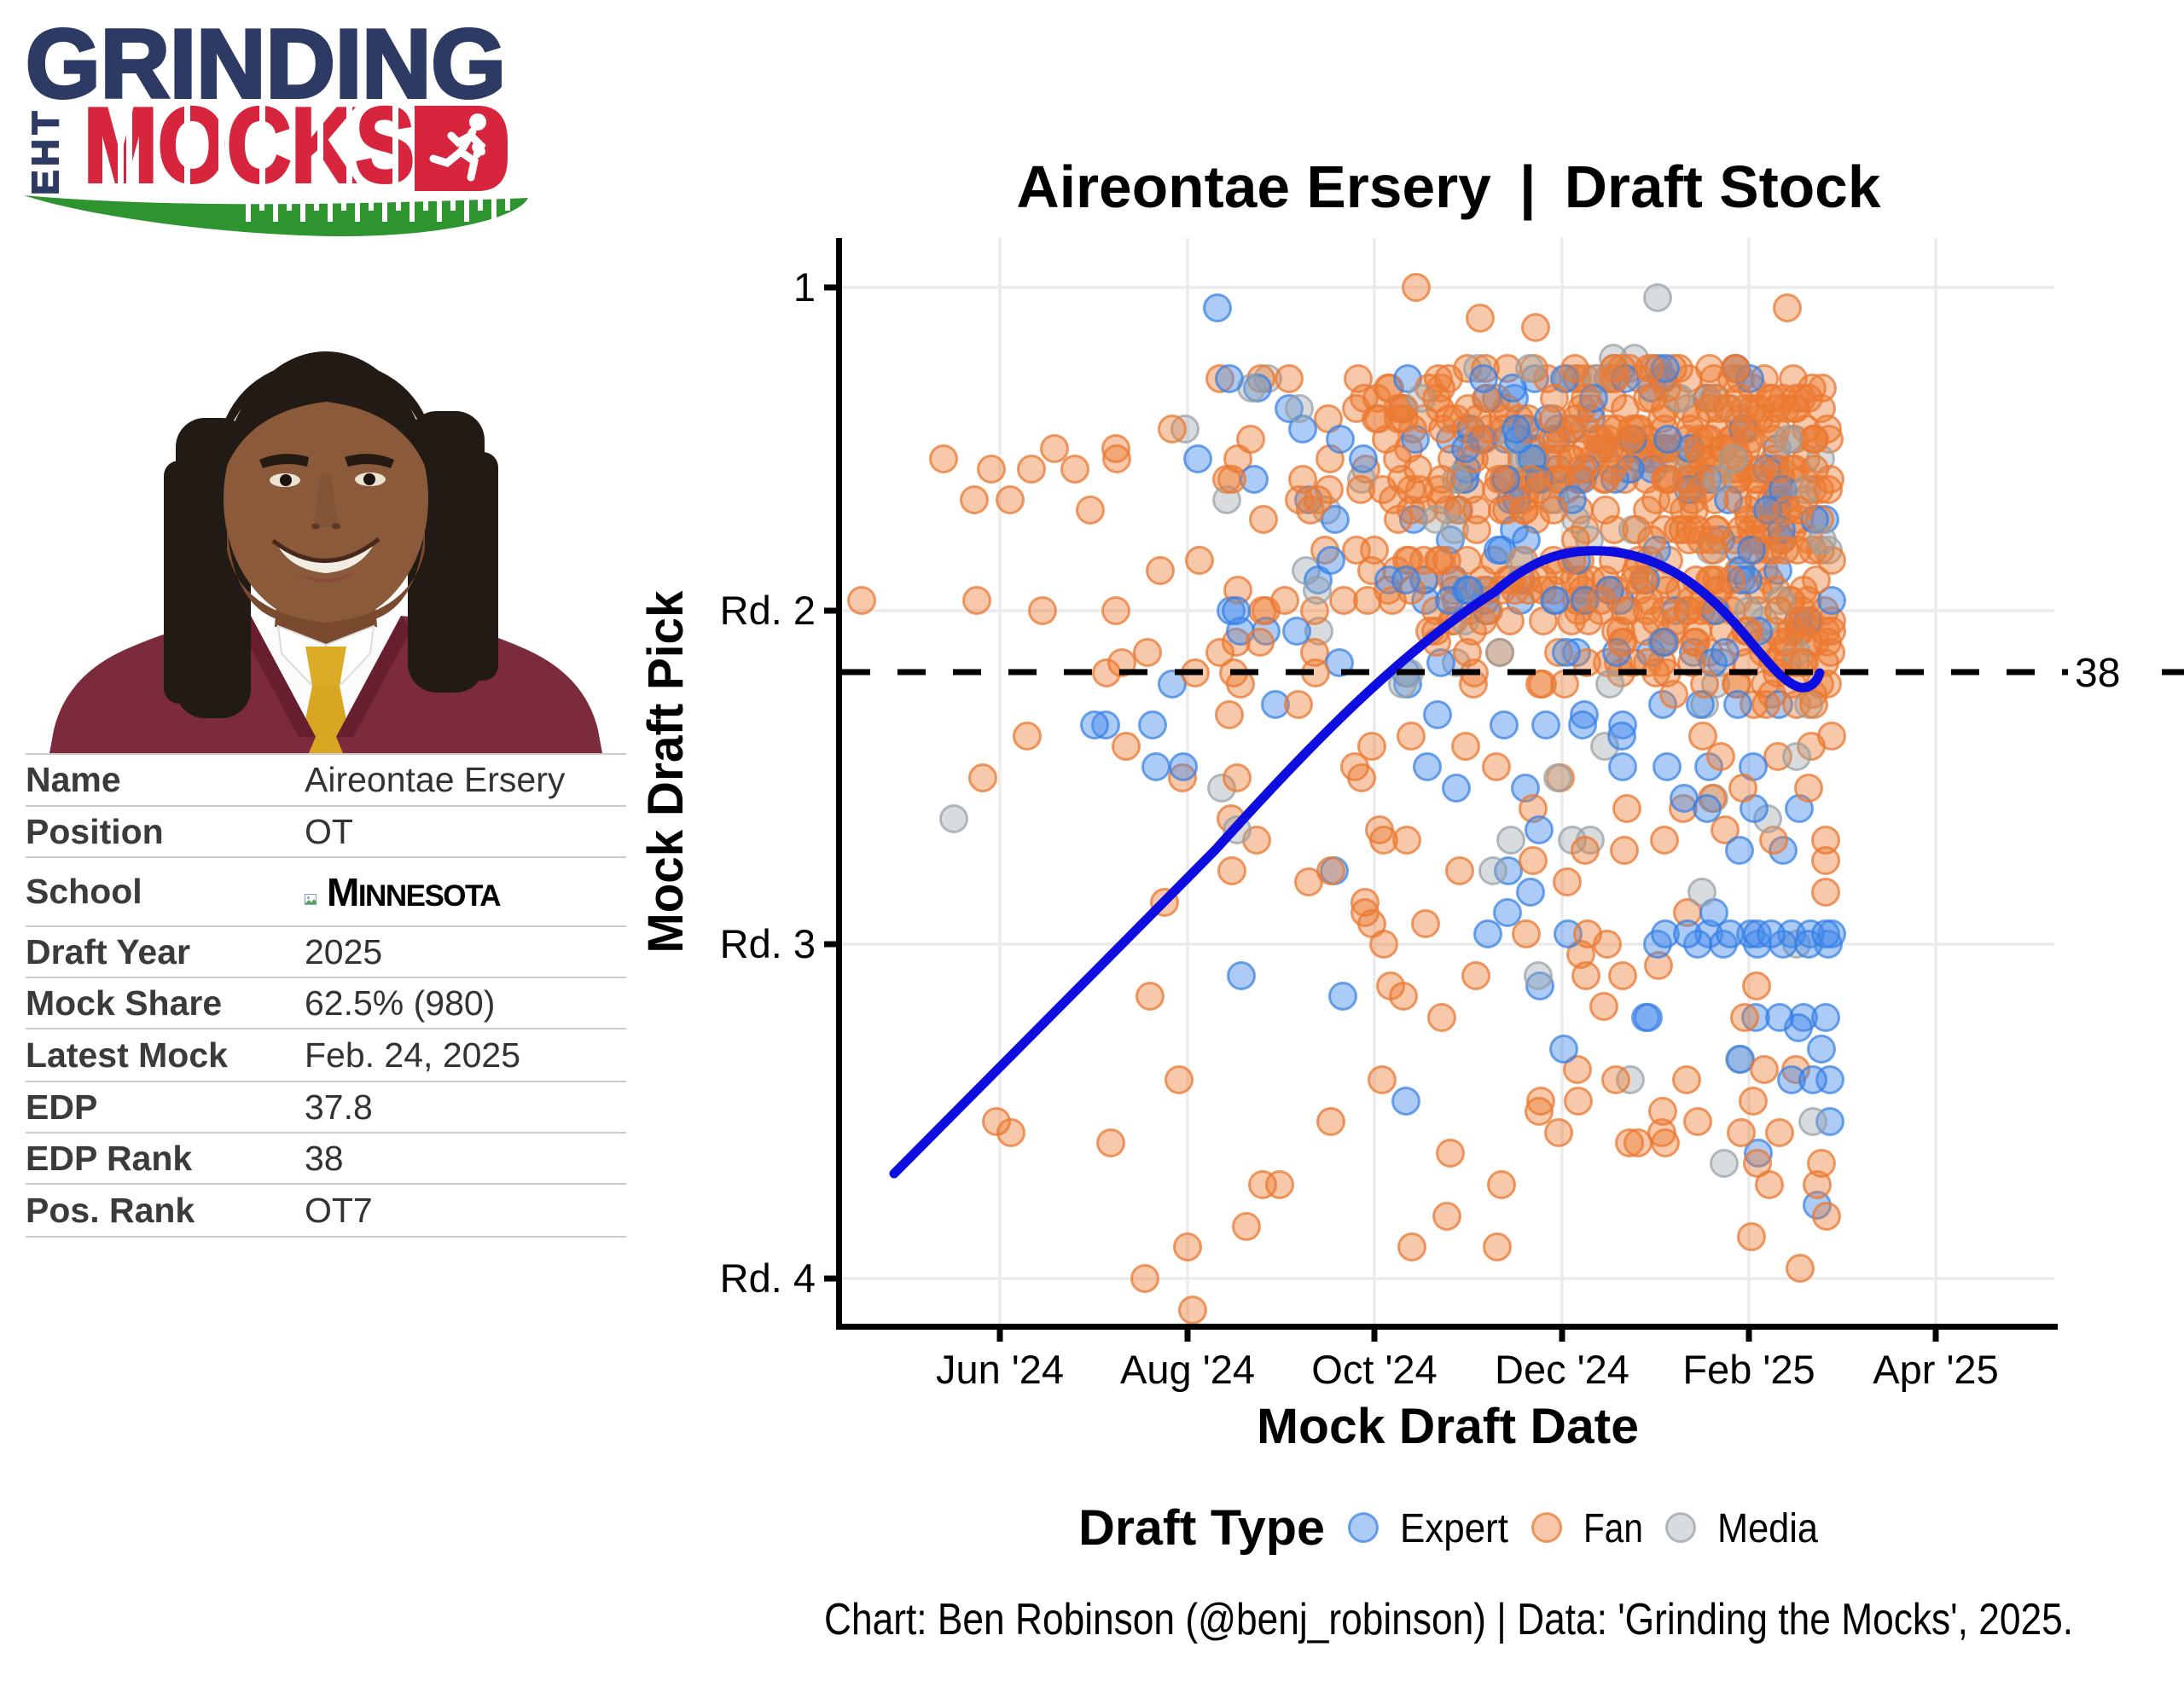 This screenshot has height=1699, width=2184. Describe the element at coordinates (1188, 1369) in the screenshot. I see `svg-text: Aug '24` at that location.